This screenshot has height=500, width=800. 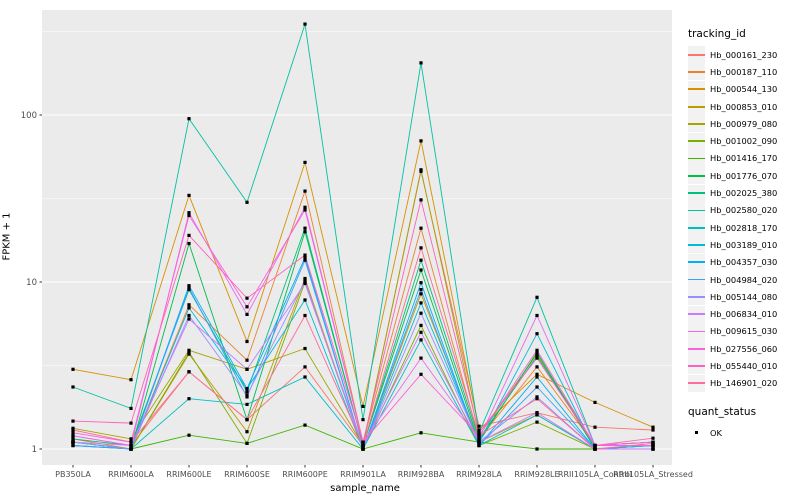 I want to click on quant-status-key, so click(x=696, y=432).